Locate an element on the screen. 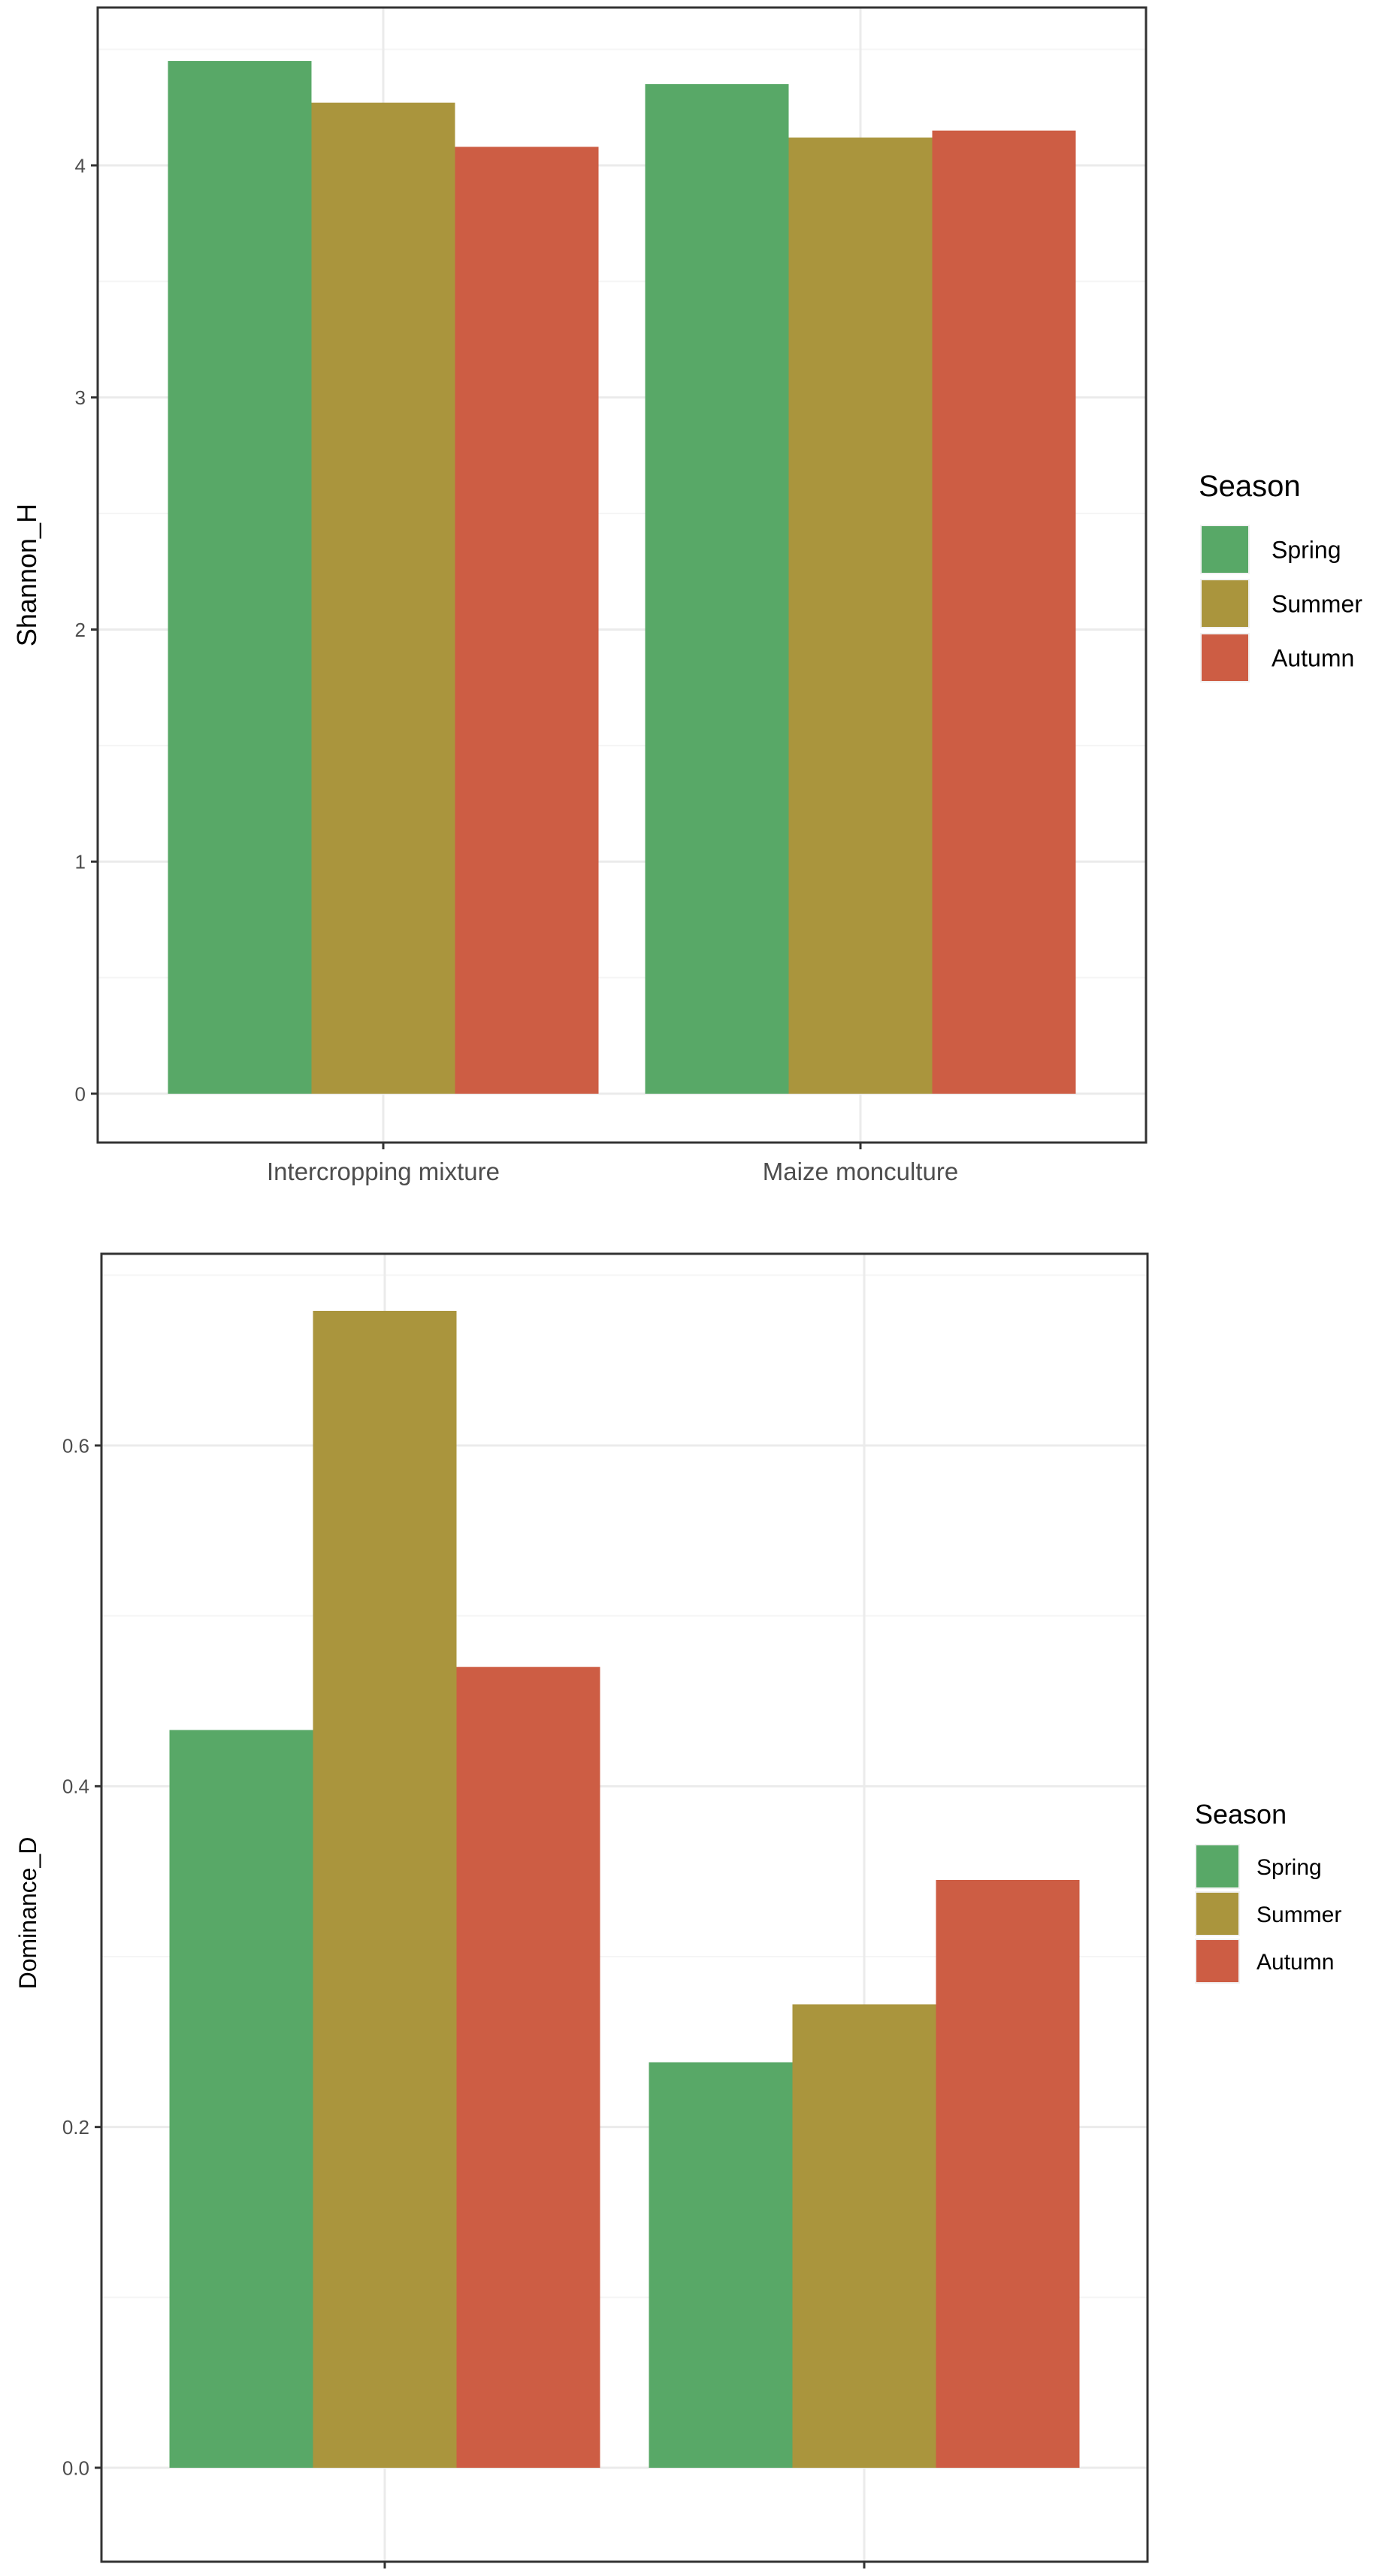  y-tick-label: 0 is located at coordinates (80, 1093).